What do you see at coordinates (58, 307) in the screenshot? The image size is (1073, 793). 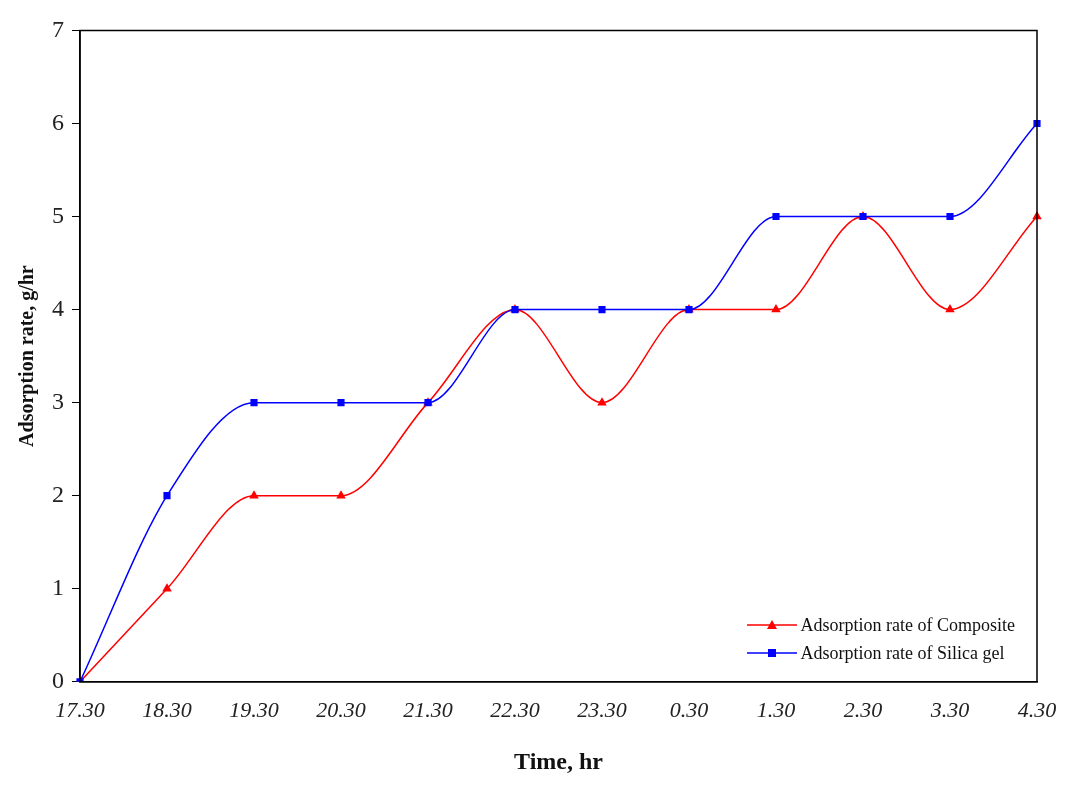 I see `y-tick-label: 4` at bounding box center [58, 307].